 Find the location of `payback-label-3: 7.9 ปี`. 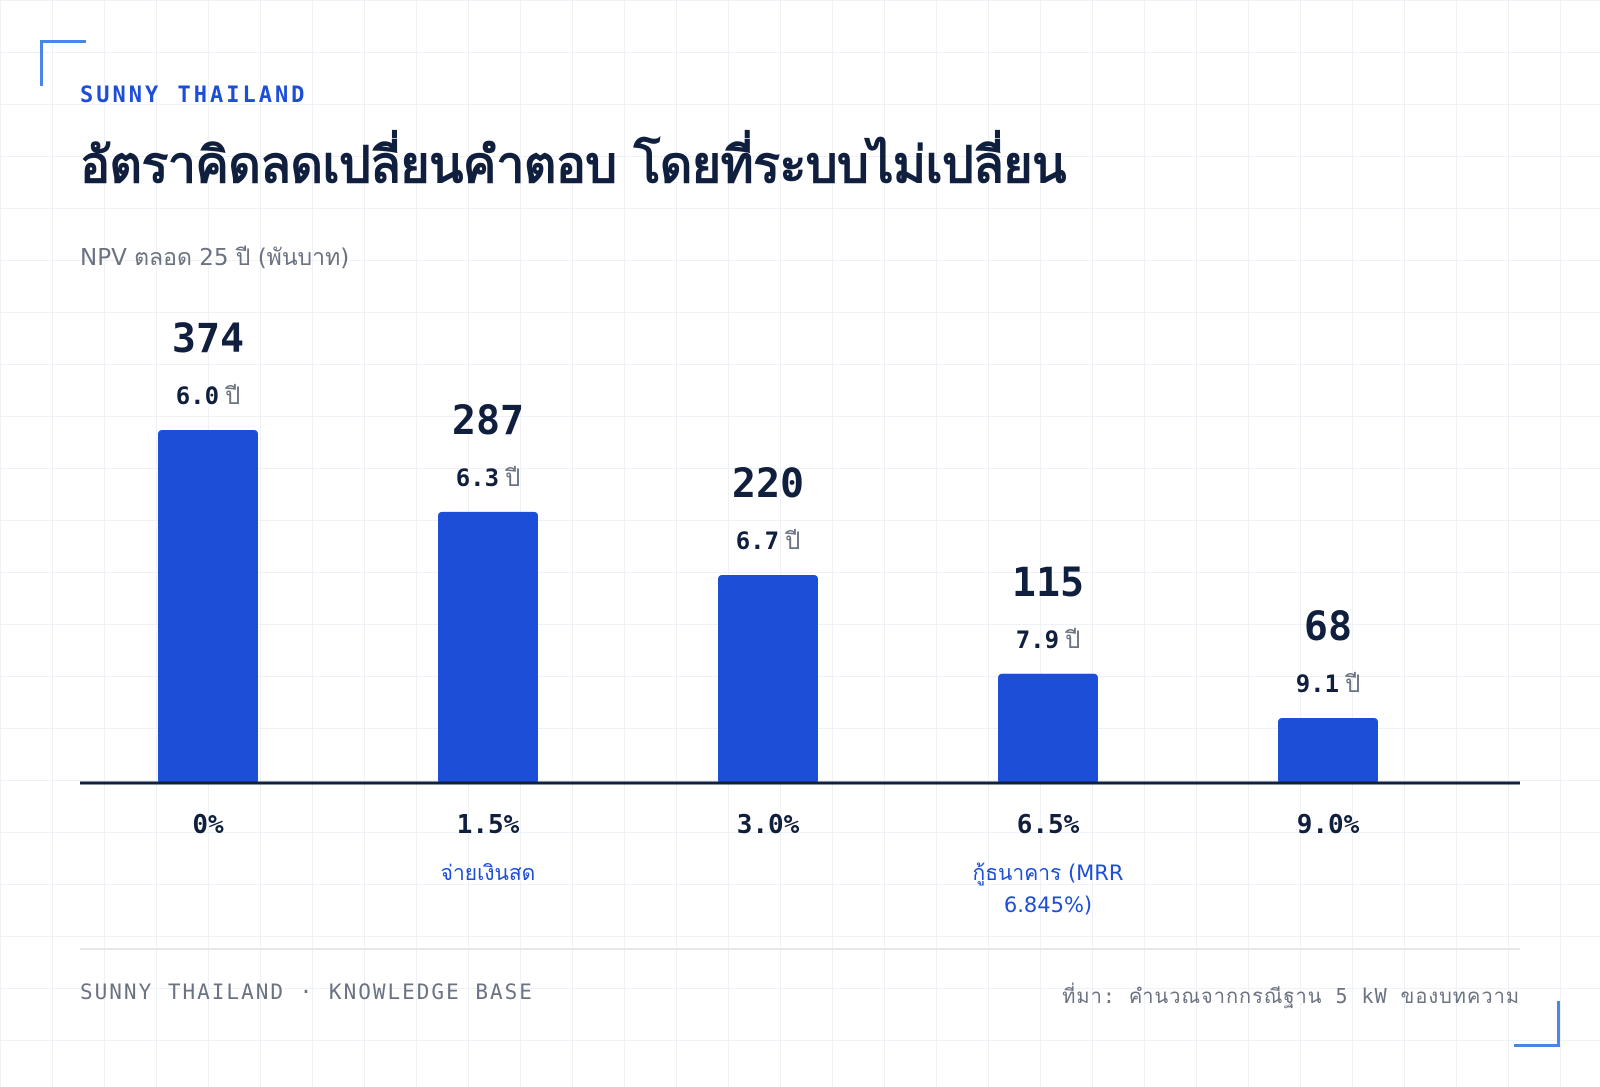

payback-label-3: 7.9 ปี is located at coordinates (1048, 640).